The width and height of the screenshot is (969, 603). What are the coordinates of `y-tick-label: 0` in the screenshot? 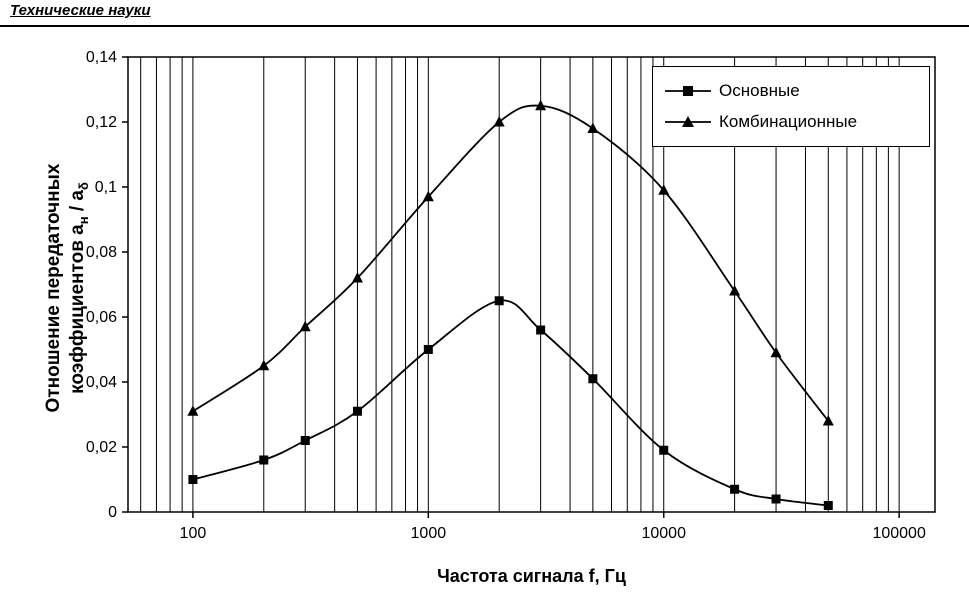 It's located at (112, 512).